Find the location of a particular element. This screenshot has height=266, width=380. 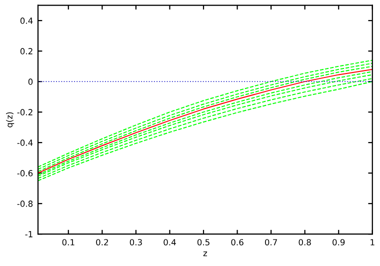

x-tick-label: 0.7 is located at coordinates (270, 242).